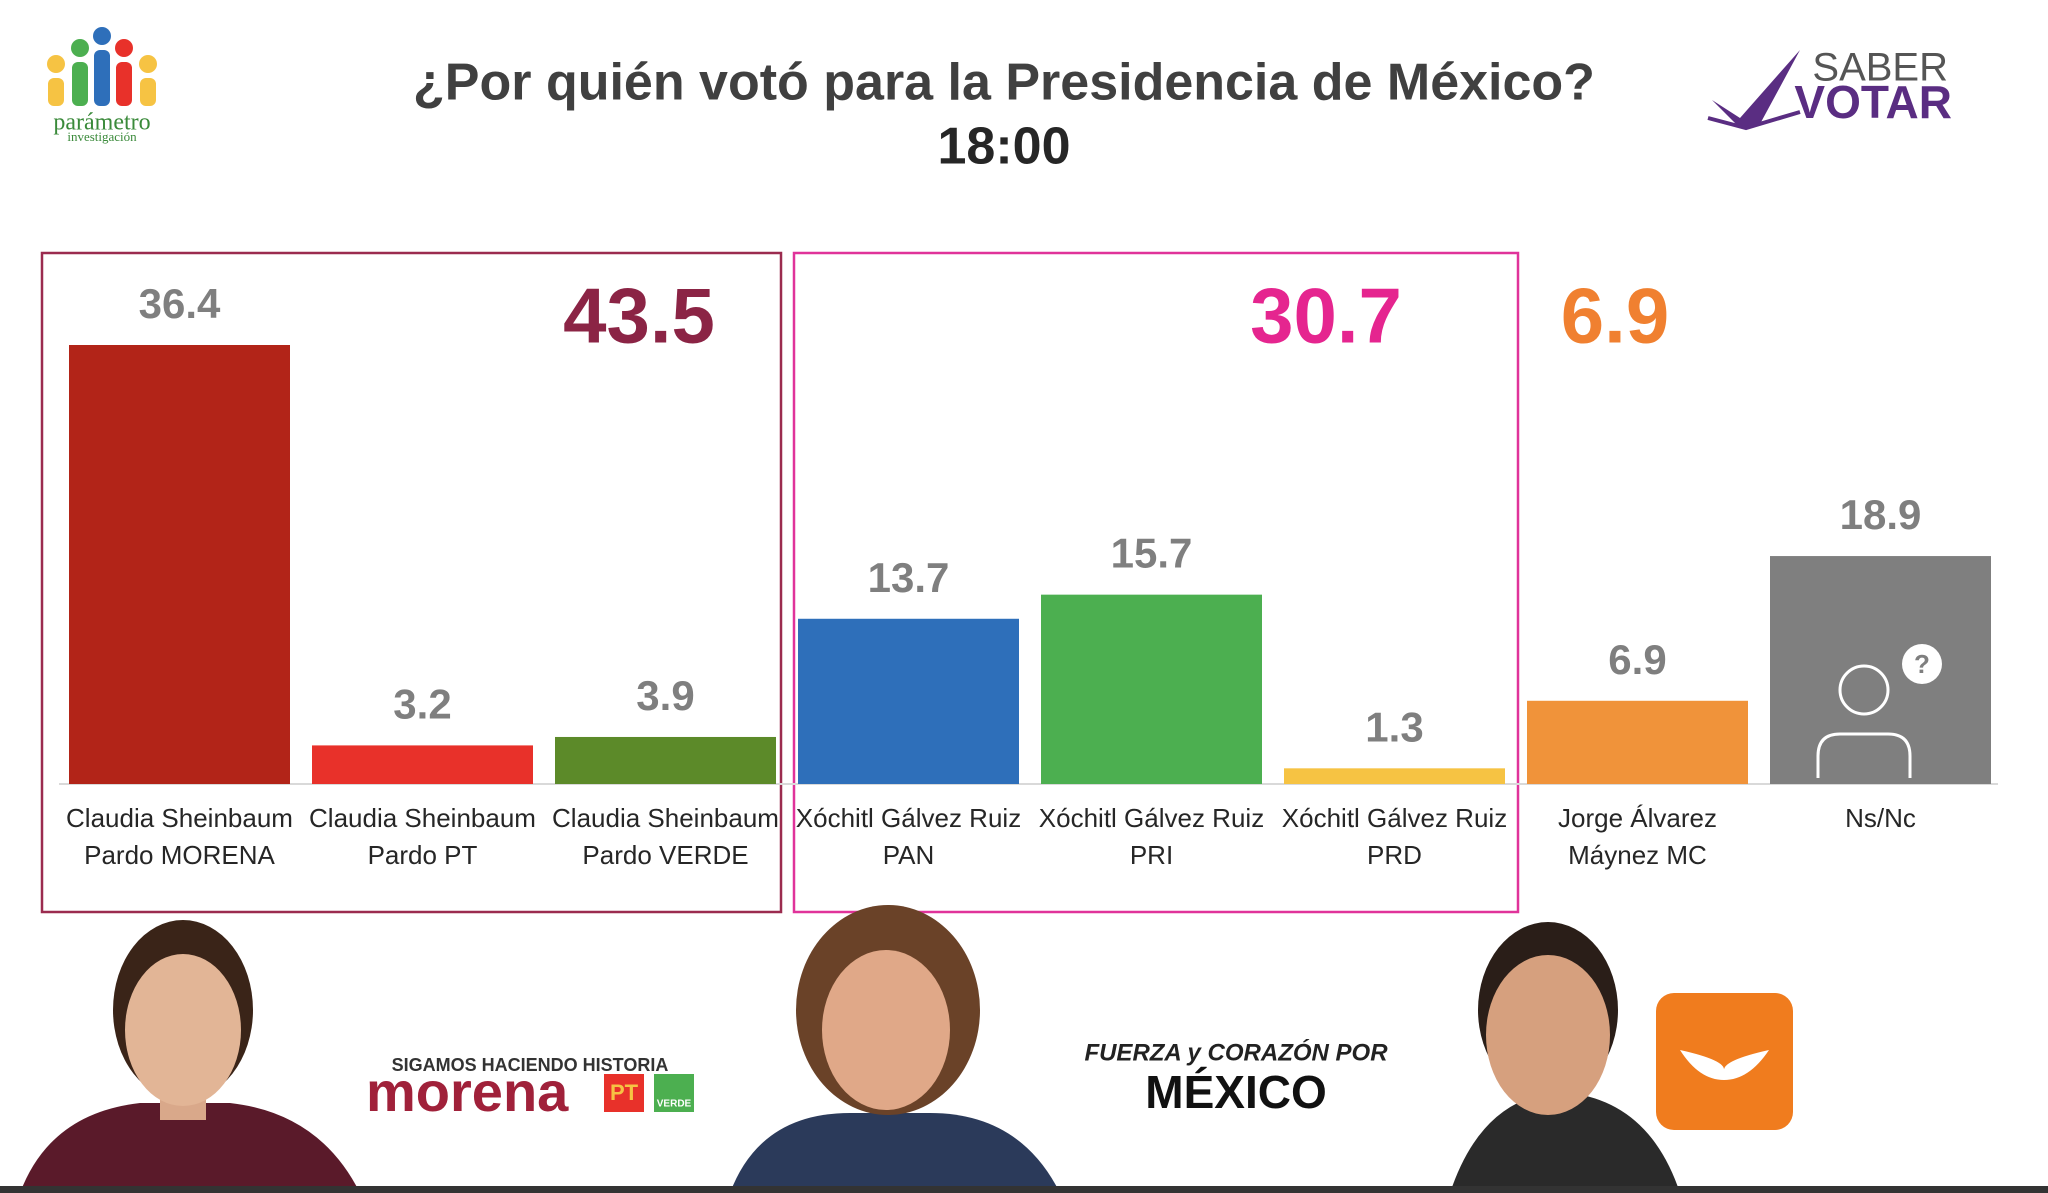  I want to click on coalition-total: 43.5, so click(639, 316).